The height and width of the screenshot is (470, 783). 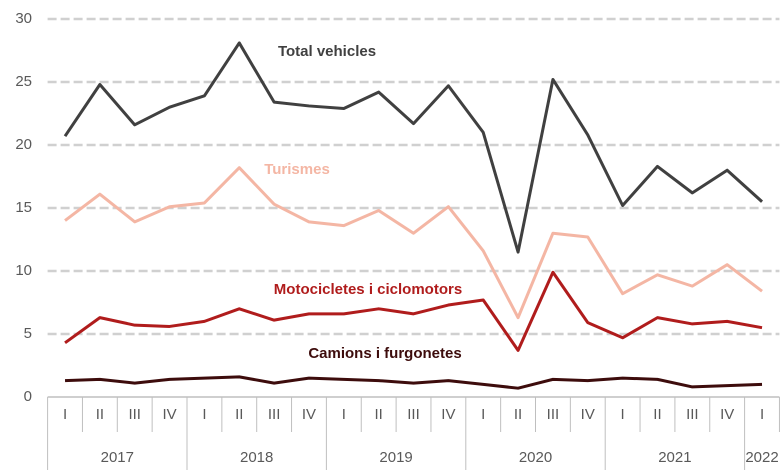 I want to click on y-tick-label: 30, so click(x=23, y=18).